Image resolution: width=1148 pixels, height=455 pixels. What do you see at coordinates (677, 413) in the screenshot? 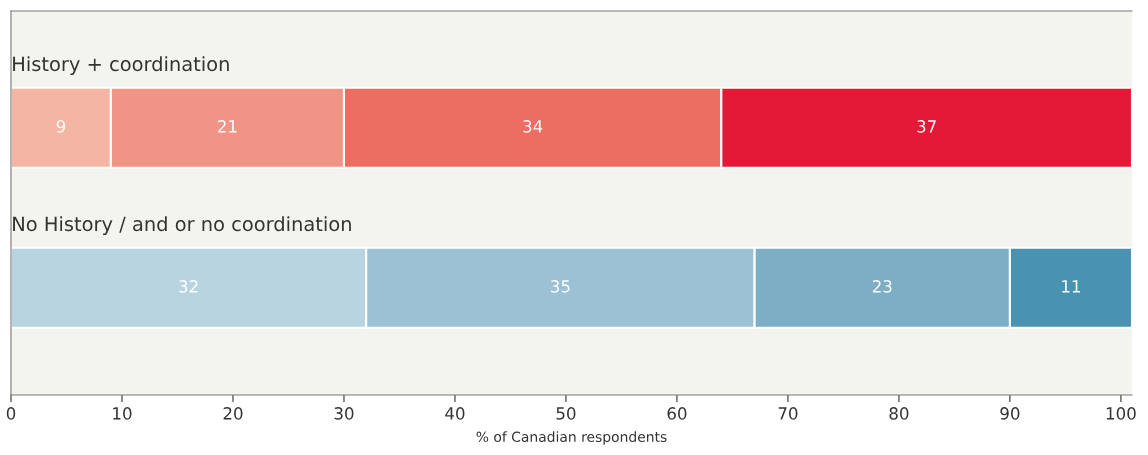
I see `x-tick-label: 60` at bounding box center [677, 413].